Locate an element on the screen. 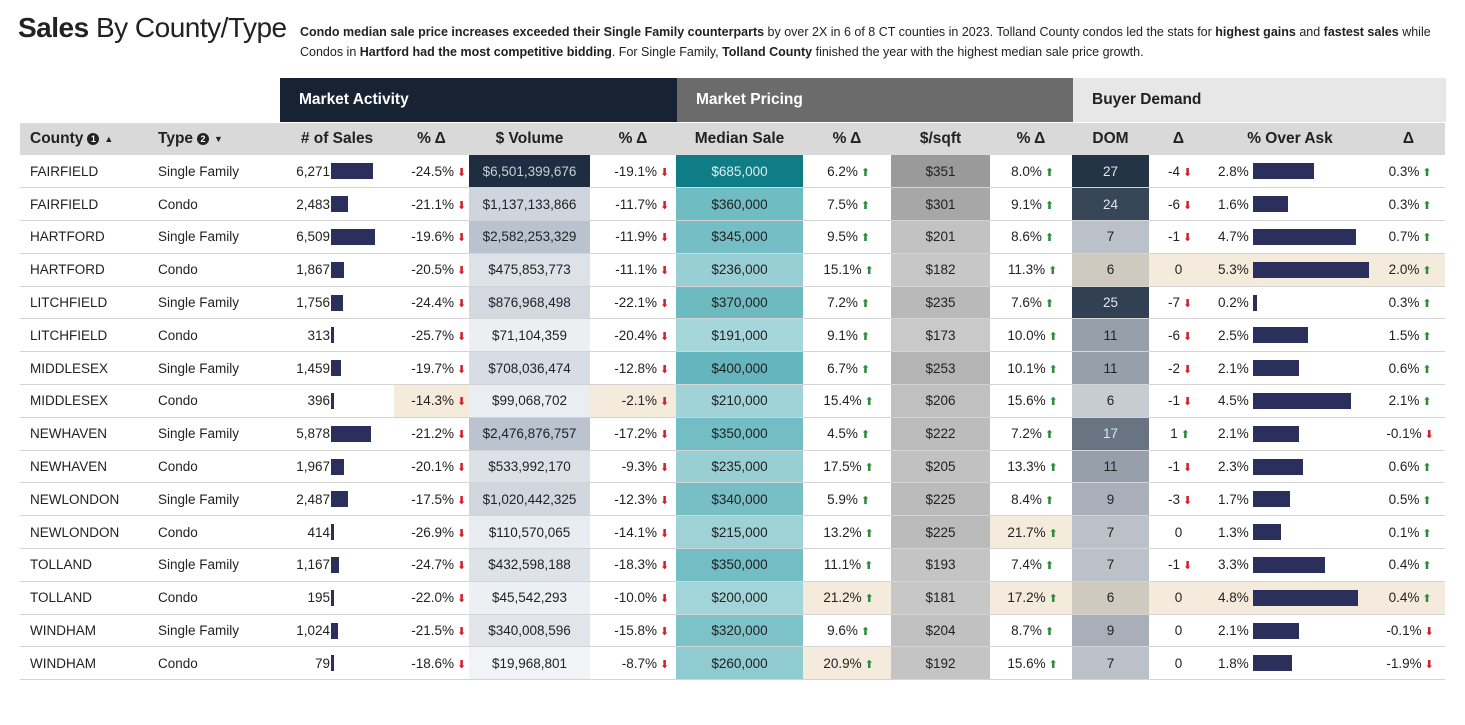  col-header-dom: DOM is located at coordinates (1110, 139).